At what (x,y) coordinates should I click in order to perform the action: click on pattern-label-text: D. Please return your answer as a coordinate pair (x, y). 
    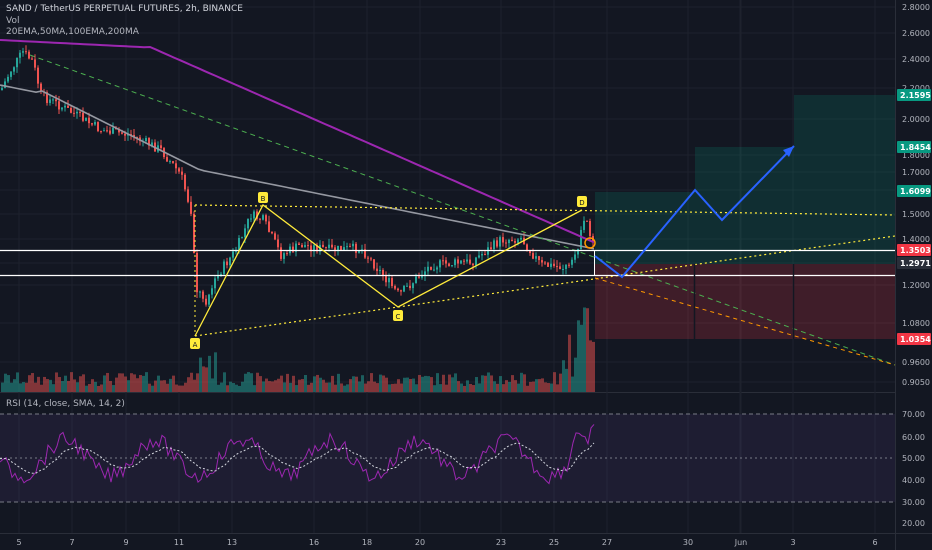
    Looking at the image, I should click on (581, 203).